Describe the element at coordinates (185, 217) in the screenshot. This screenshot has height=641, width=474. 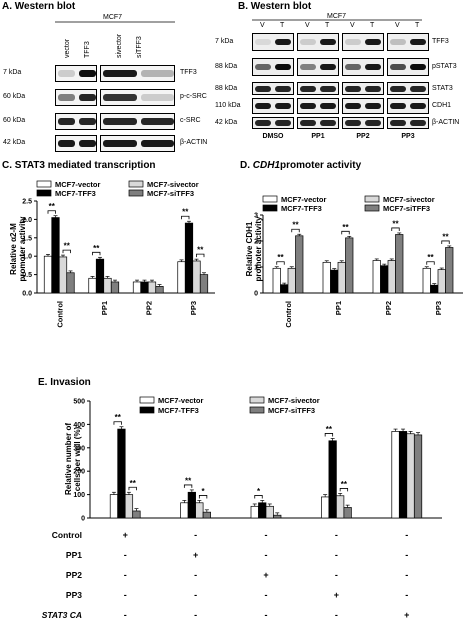
I see `panel-c-significance-bracket` at that location.